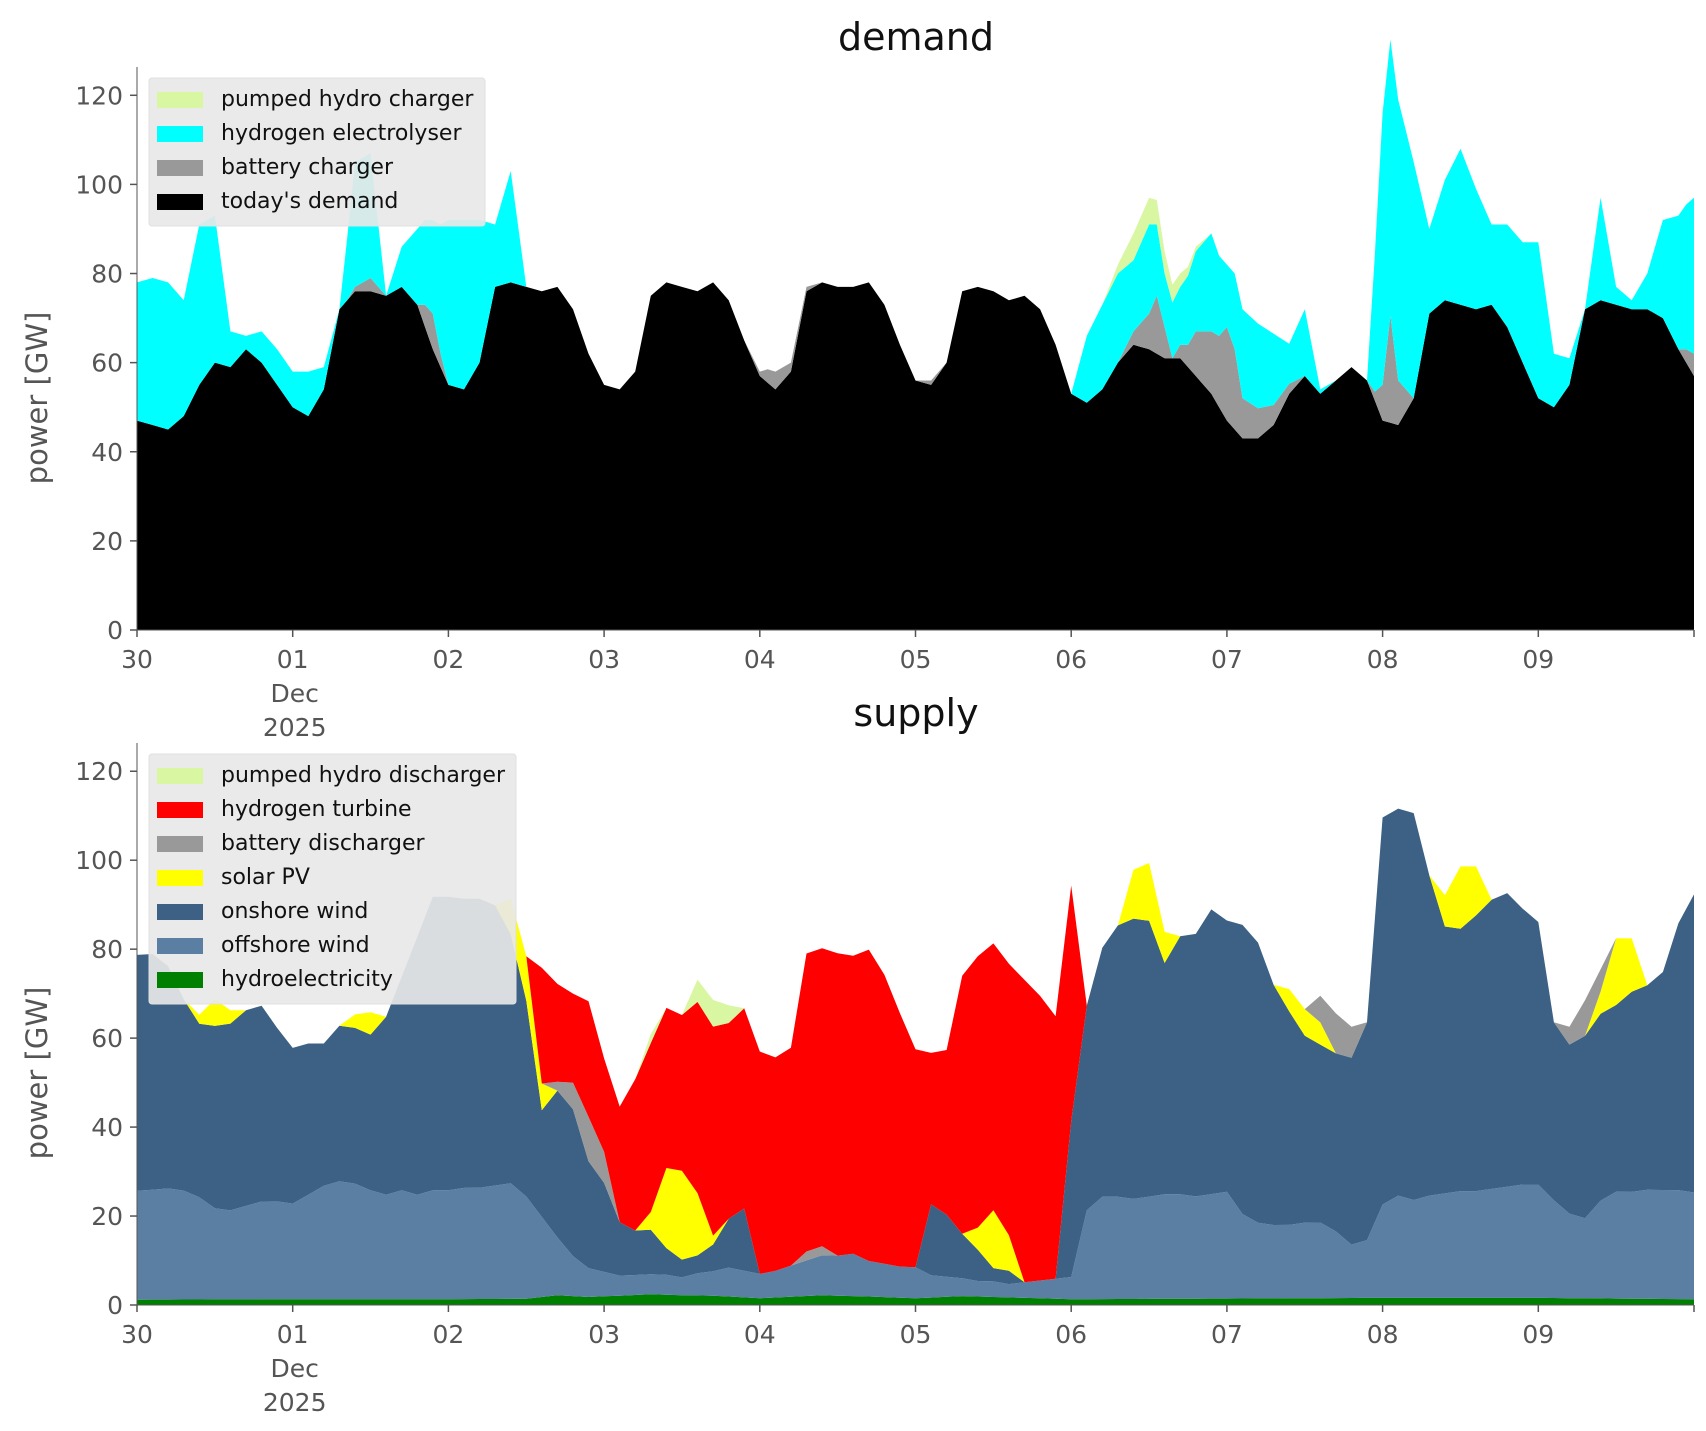  I want to click on area-hydroelectricity, so click(915, 1299).